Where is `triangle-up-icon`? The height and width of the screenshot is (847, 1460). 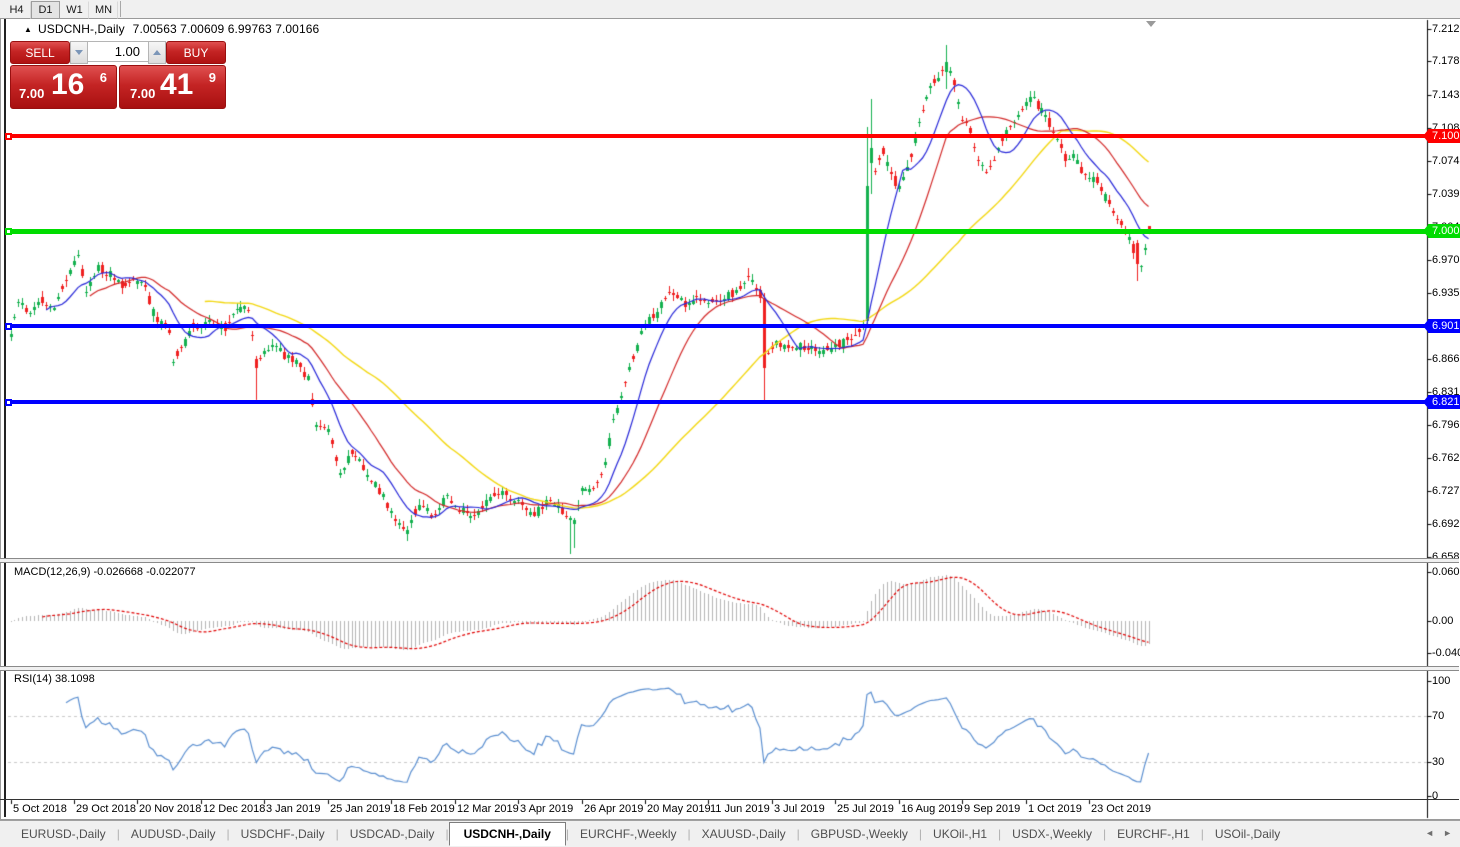
triangle-up-icon is located at coordinates (157, 52).